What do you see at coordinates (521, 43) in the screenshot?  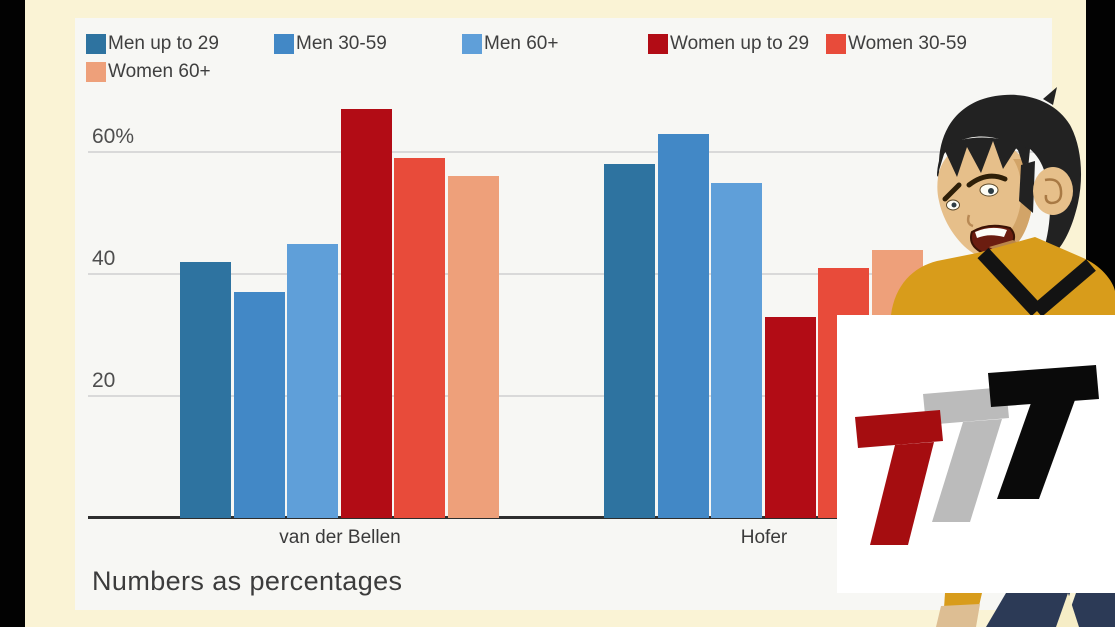 I see `legend-label: Men 60+` at bounding box center [521, 43].